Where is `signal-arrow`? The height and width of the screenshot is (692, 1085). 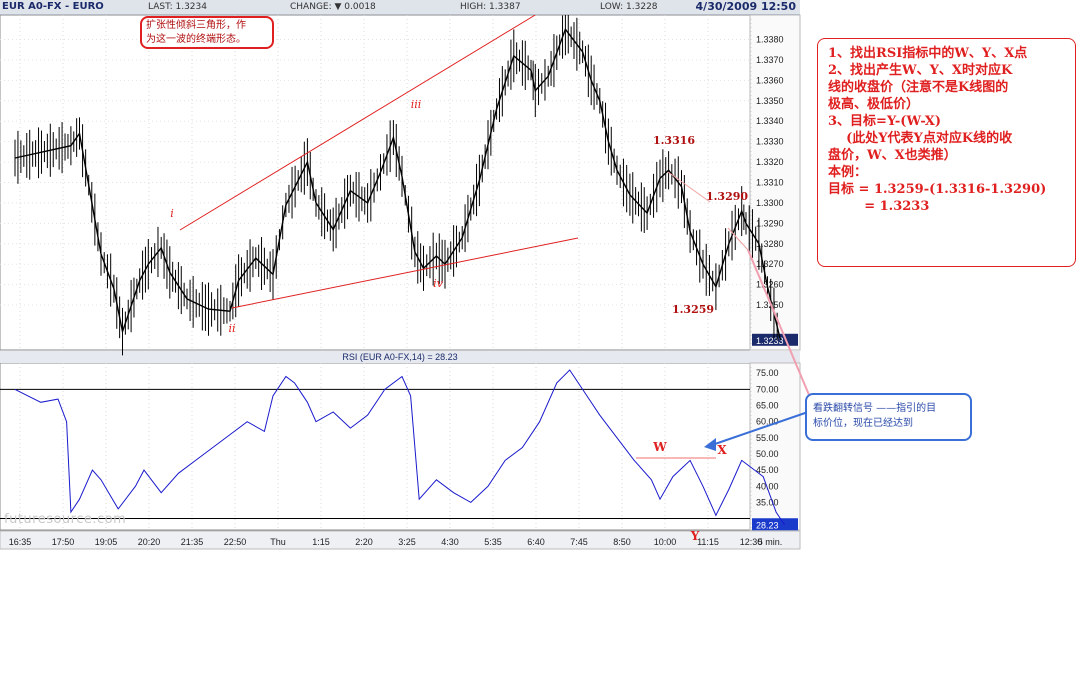 signal-arrow is located at coordinates (760, 428).